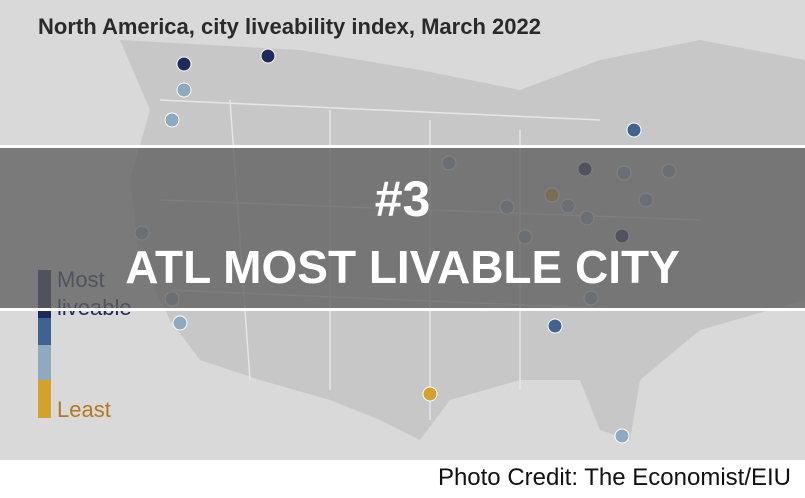 This screenshot has width=805, height=498. What do you see at coordinates (402, 199) in the screenshot?
I see `rank: #3` at bounding box center [402, 199].